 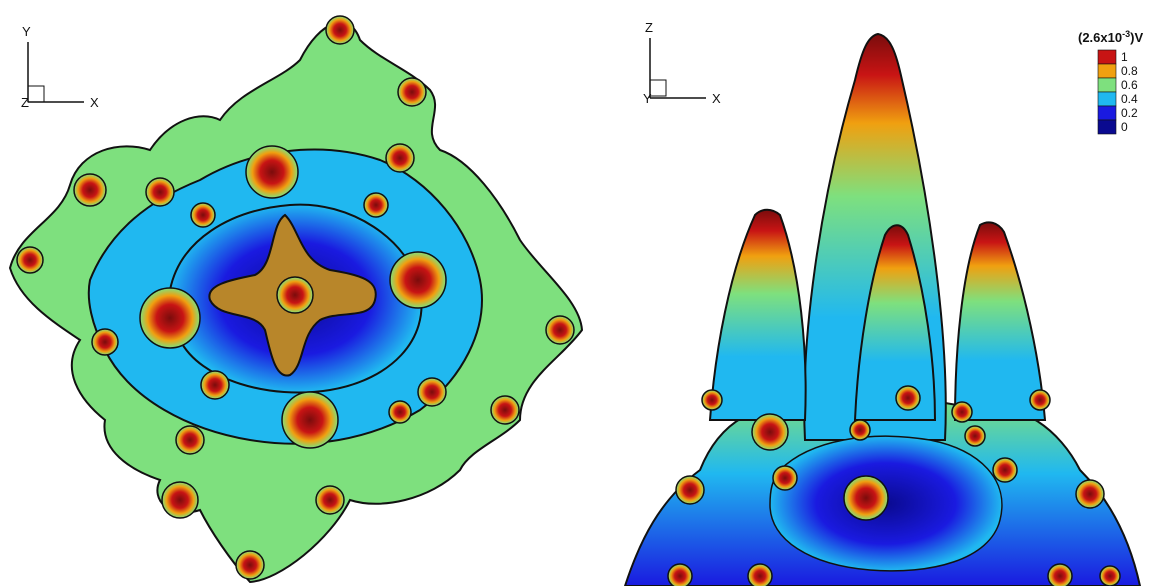 I want to click on right-peaks, so click(x=894, y=485).